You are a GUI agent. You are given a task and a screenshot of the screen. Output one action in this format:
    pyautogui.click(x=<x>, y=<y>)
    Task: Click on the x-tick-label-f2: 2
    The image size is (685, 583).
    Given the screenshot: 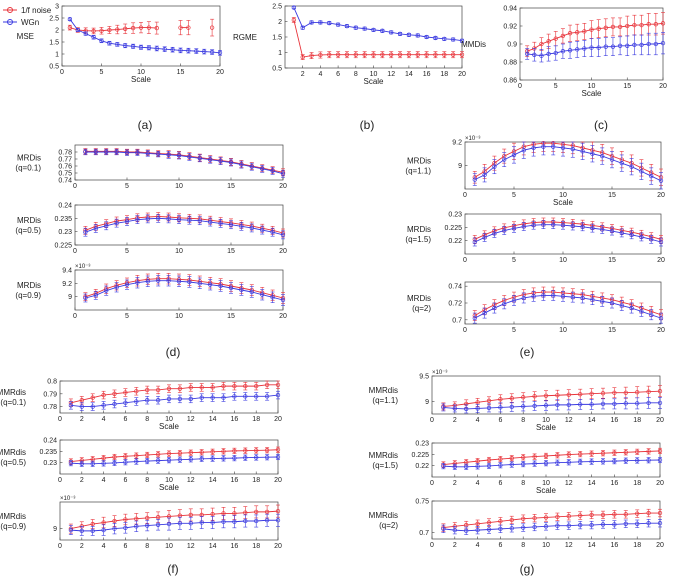 What is the action you would take?
    pyautogui.click(x=82, y=480)
    